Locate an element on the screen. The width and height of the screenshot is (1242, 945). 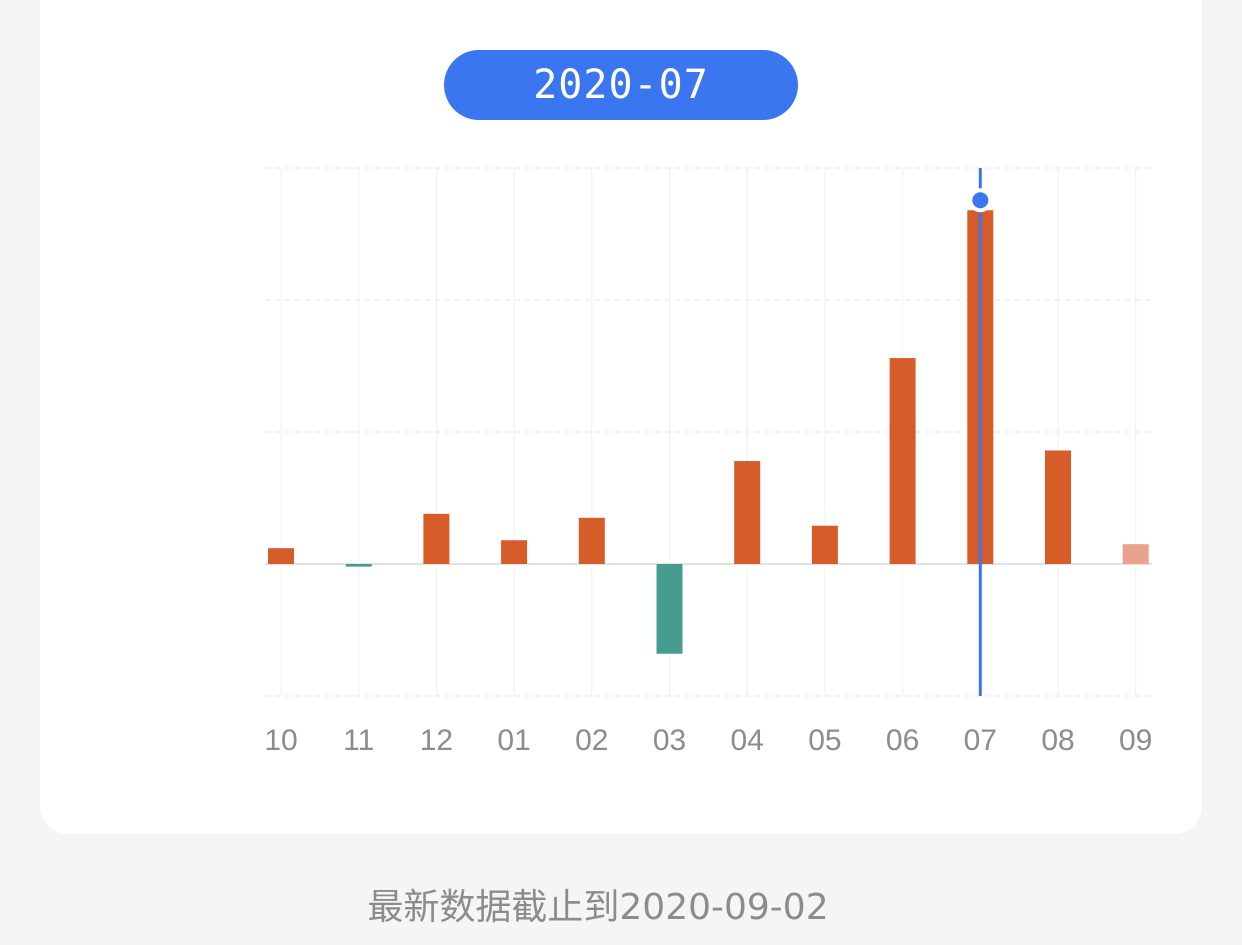
x-tick-label: 04 is located at coordinates (747, 740).